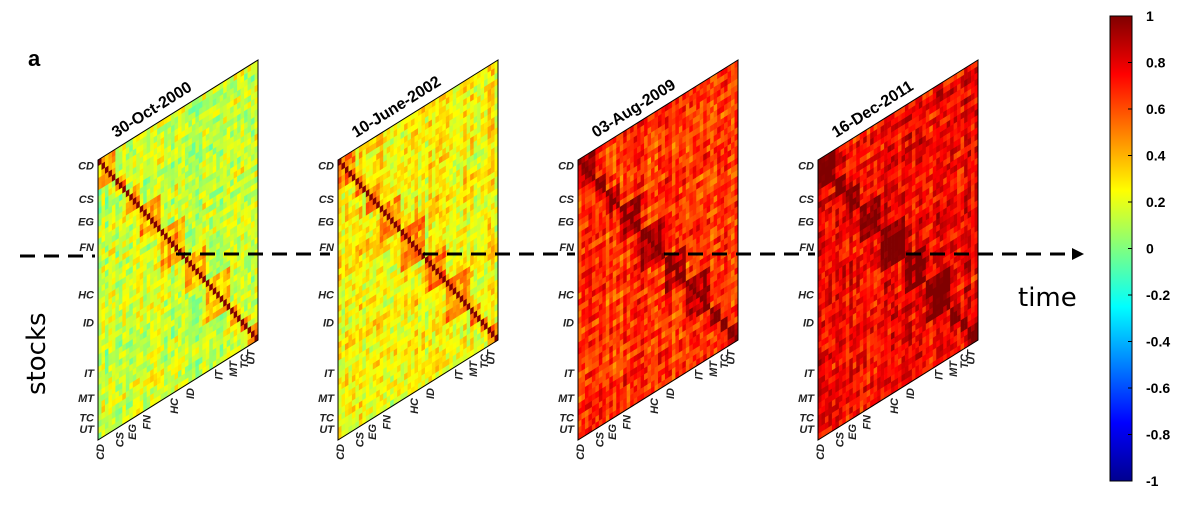 The width and height of the screenshot is (1187, 505). I want to click on time-axis-label: time, so click(1047, 298).